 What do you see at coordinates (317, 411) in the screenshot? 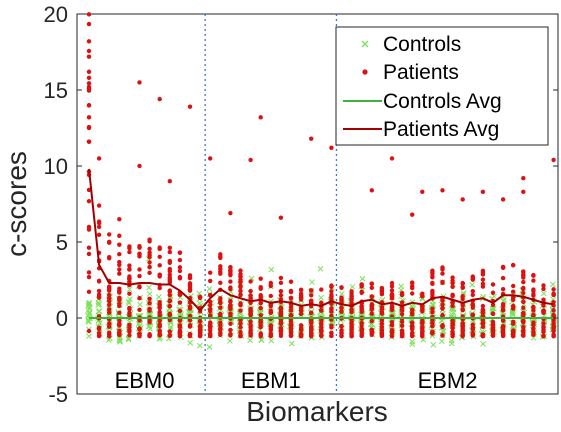
I see `x-axis-title: Biomarkers` at bounding box center [317, 411].